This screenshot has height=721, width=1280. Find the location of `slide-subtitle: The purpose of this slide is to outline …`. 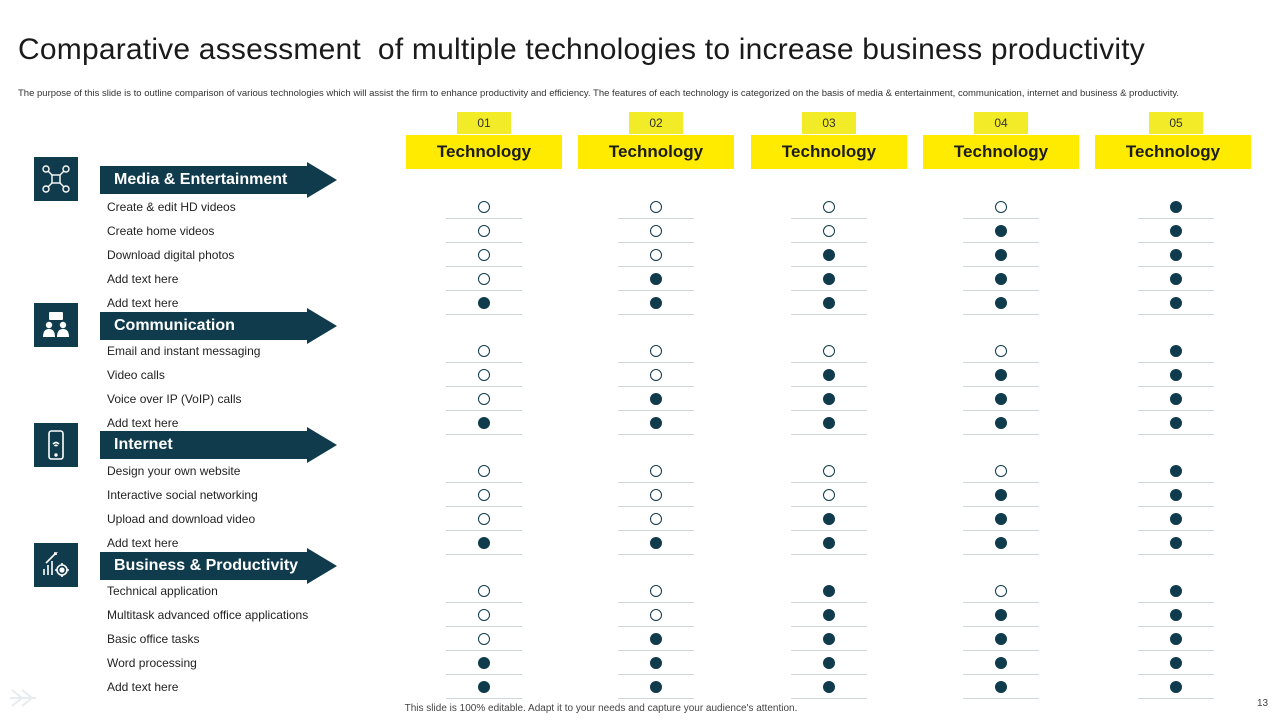

slide-subtitle: The purpose of this slide is to outline … is located at coordinates (599, 93).